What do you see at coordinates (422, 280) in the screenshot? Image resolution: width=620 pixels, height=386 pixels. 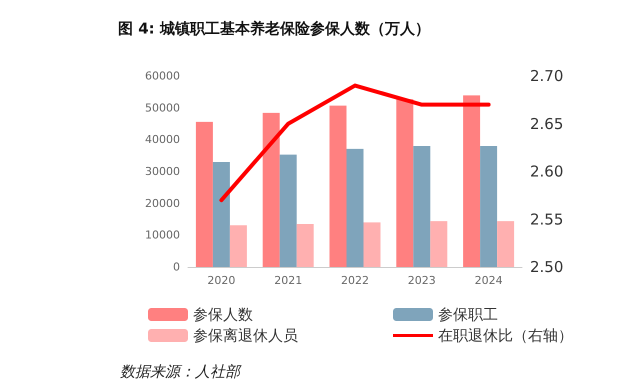 I see `x-tick-label: 2023` at bounding box center [422, 280].